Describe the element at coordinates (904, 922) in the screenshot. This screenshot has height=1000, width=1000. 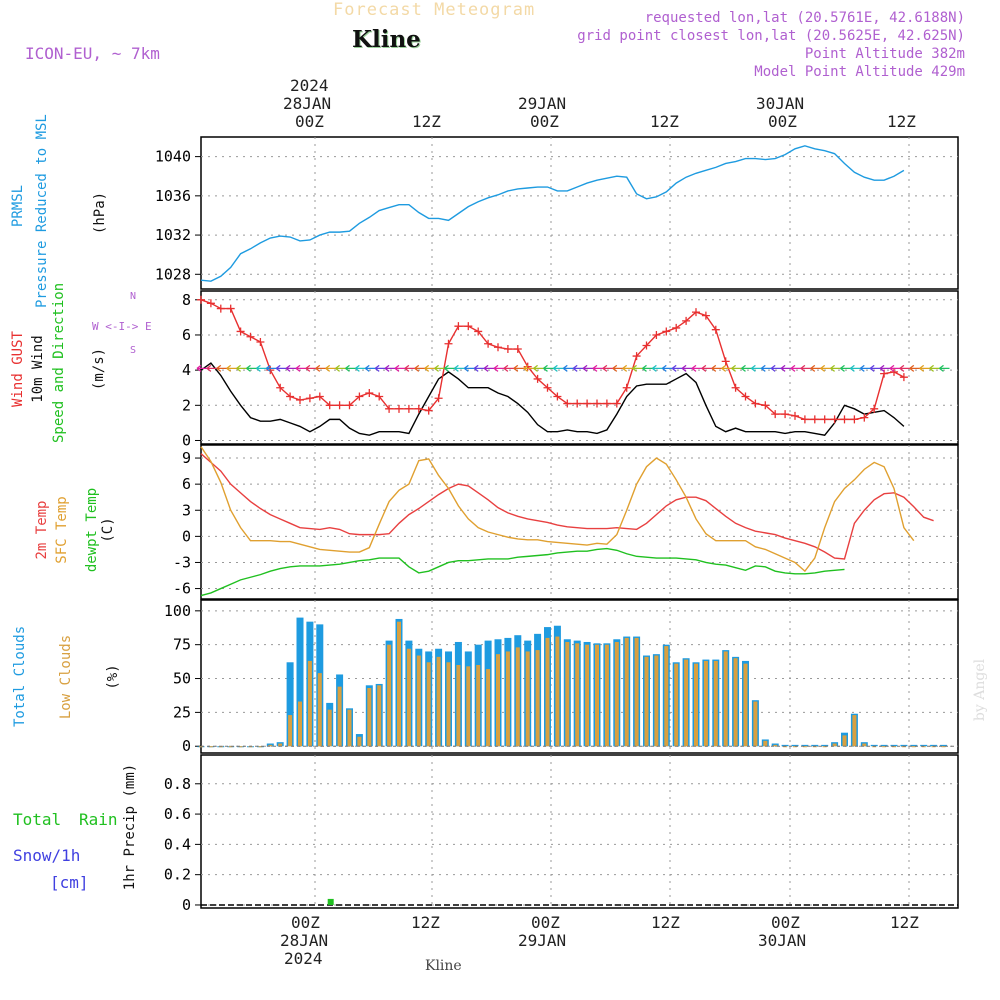
I see `bottom-tick-12z-3: 12Z` at that location.